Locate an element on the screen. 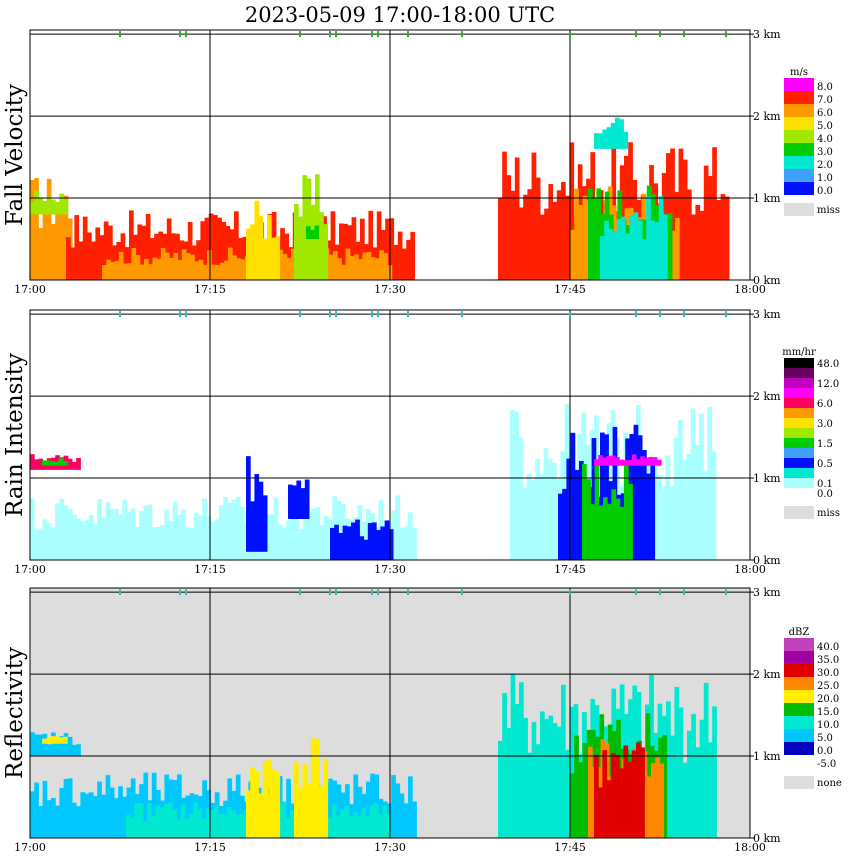 Image resolution: width=850 pixels, height=868 pixels. legend-label: 7.0 is located at coordinates (825, 100).